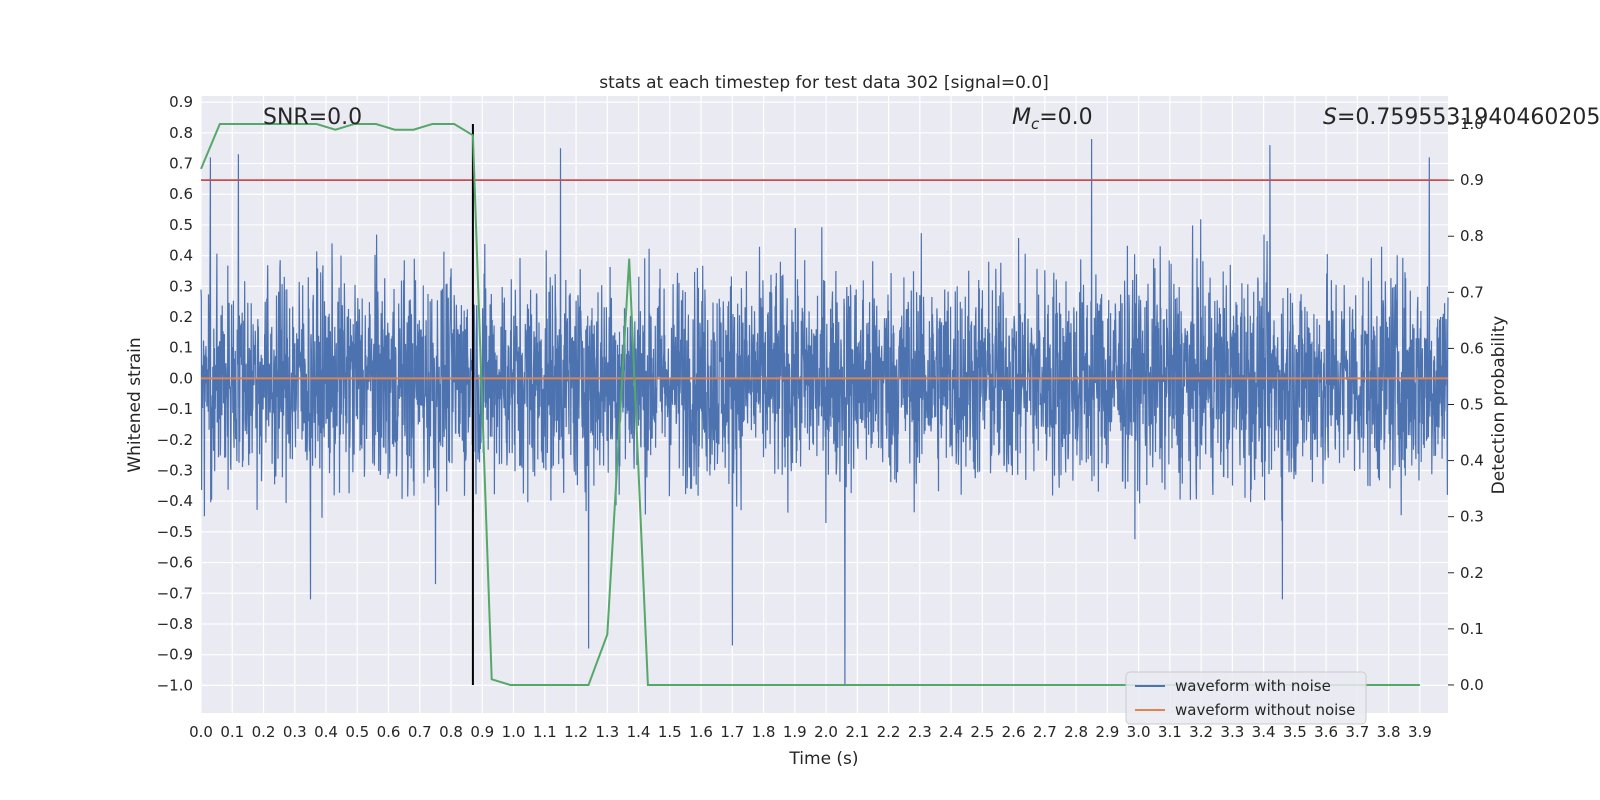 The width and height of the screenshot is (1600, 800). What do you see at coordinates (1472, 292) in the screenshot?
I see `y2-tick-label: 0.7` at bounding box center [1472, 292].